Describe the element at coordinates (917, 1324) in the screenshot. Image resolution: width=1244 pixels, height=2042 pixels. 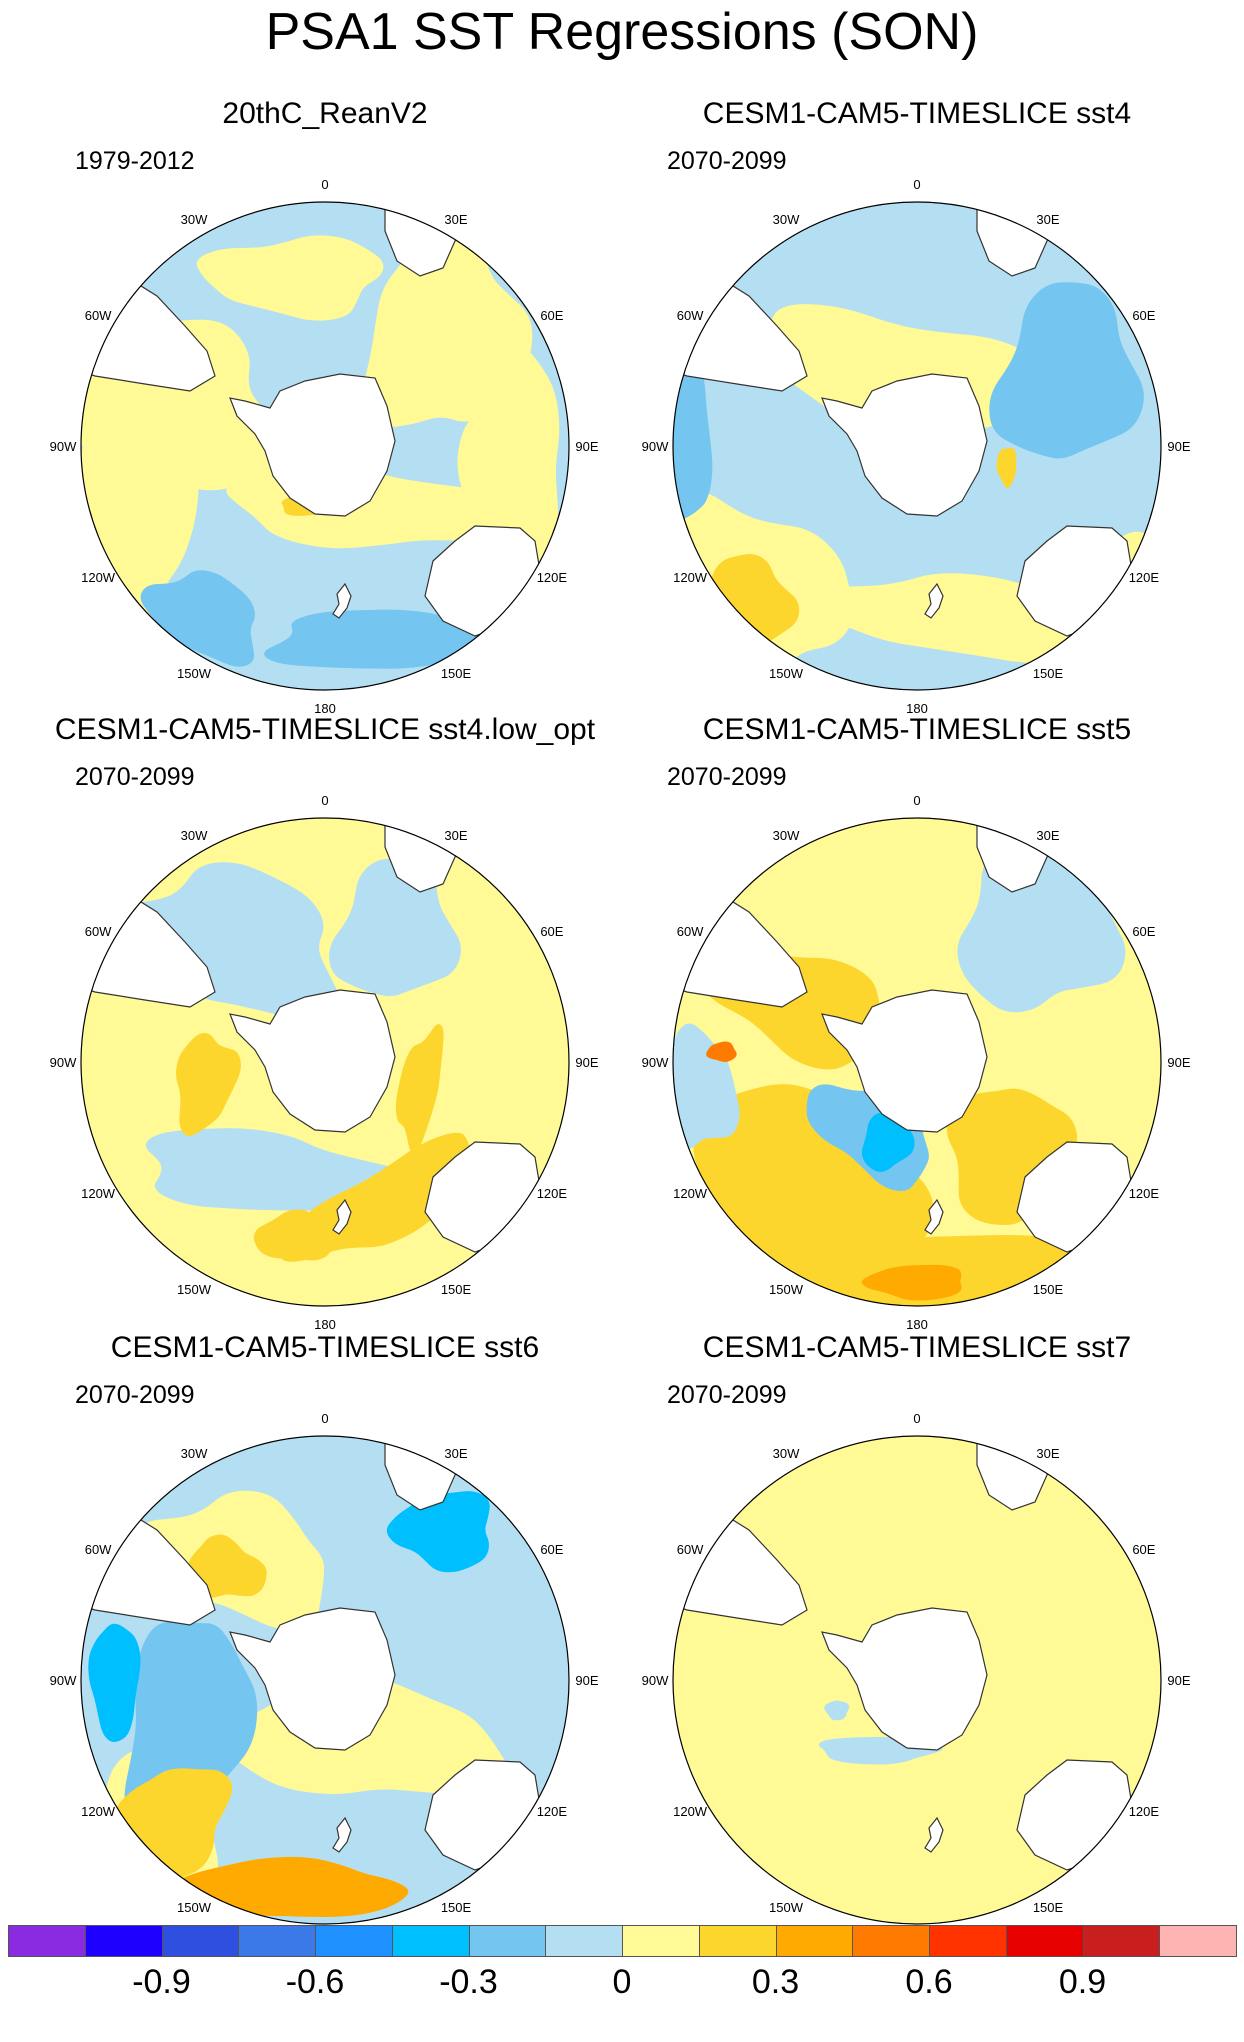
I see `longitude-label: 180` at that location.